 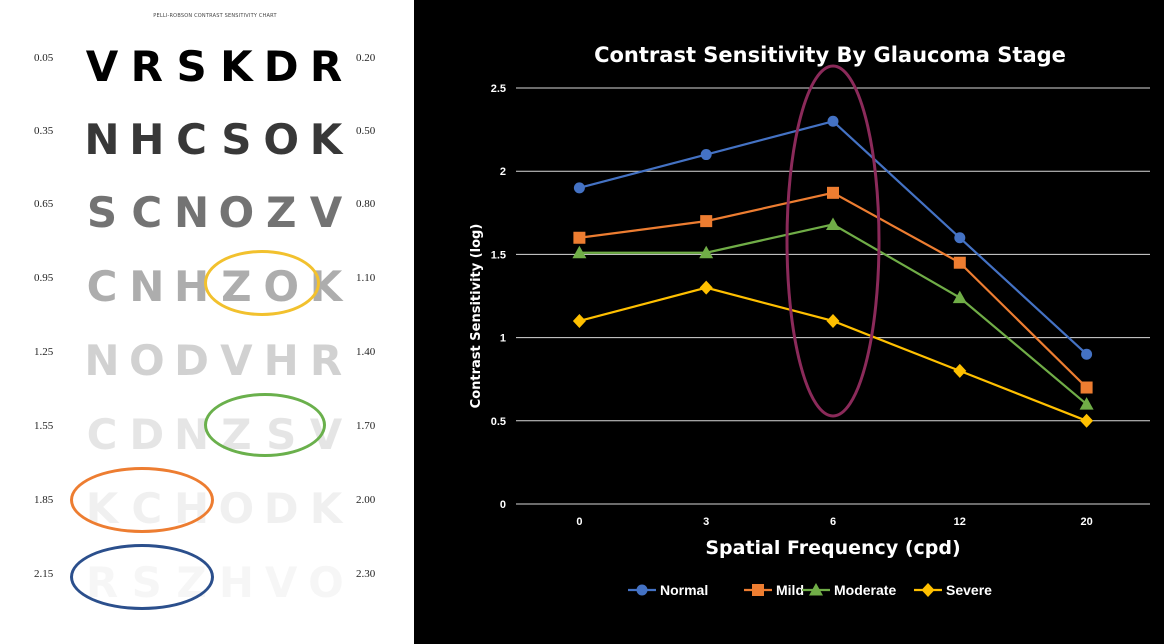 I want to click on y-tick-label: 1, so click(x=503, y=339).